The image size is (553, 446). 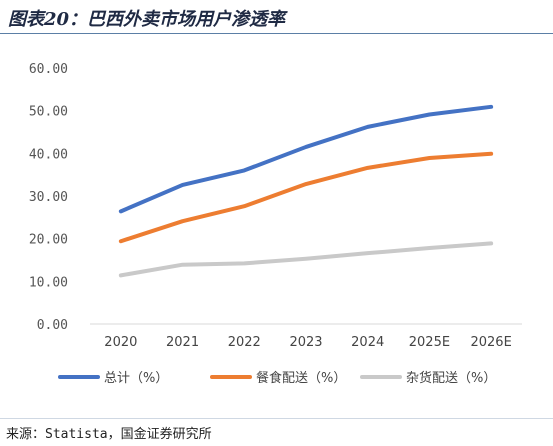 I want to click on x-tick-label: 2023, so click(x=305, y=342).